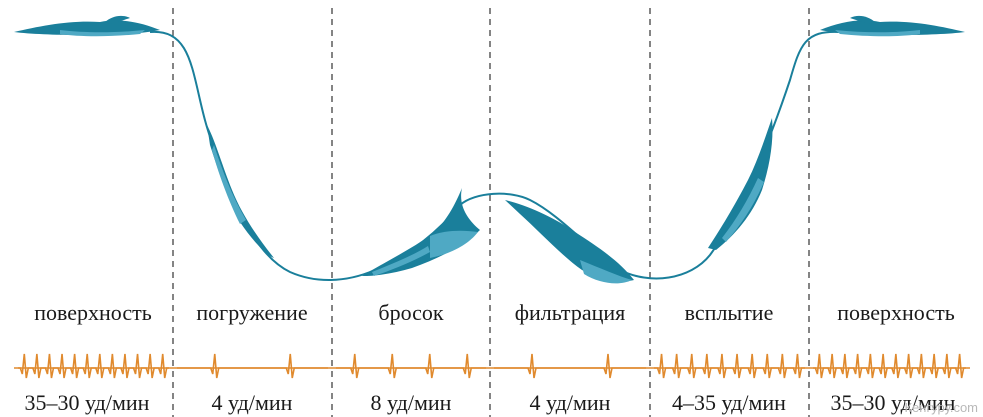 Image resolution: width=983 pixels, height=417 pixels. I want to click on whale-ascending-icon, so click(740, 184).